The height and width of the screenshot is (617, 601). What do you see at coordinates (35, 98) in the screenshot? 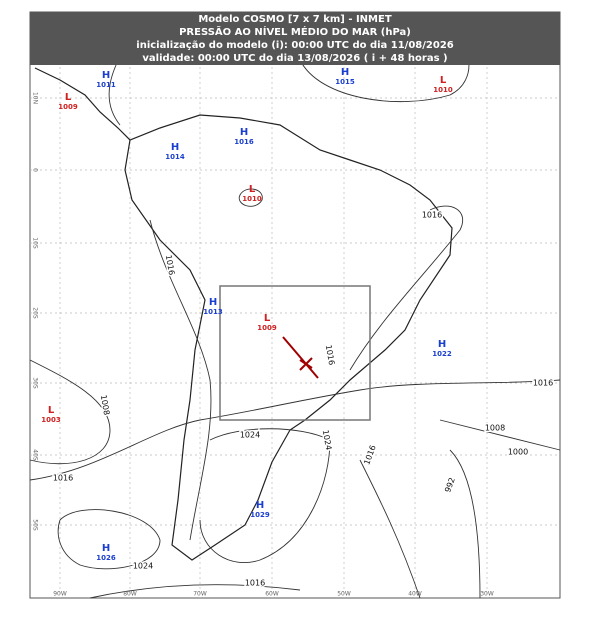
I see `lat-label: 10N` at bounding box center [35, 98].